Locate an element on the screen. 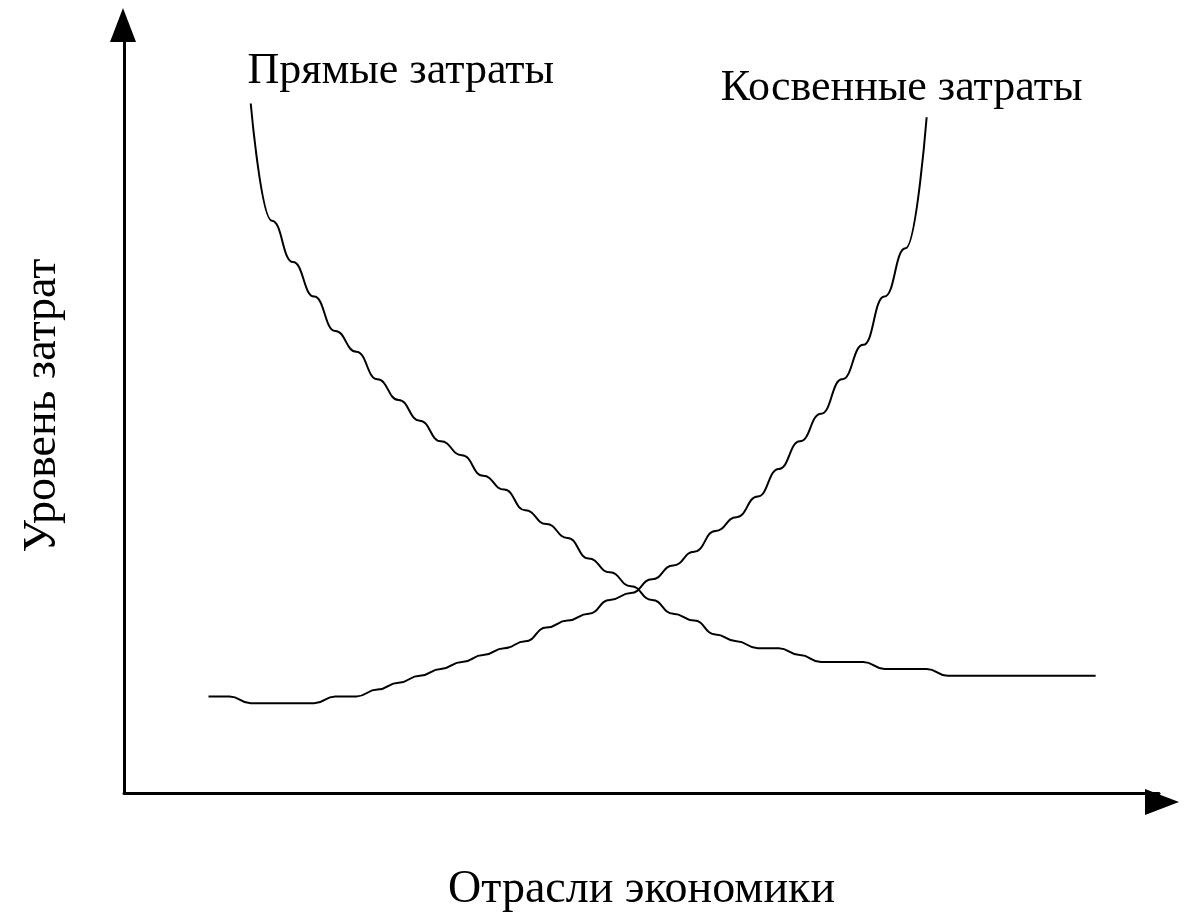  y-axis-title: Уровень затрат is located at coordinates (39, 405).